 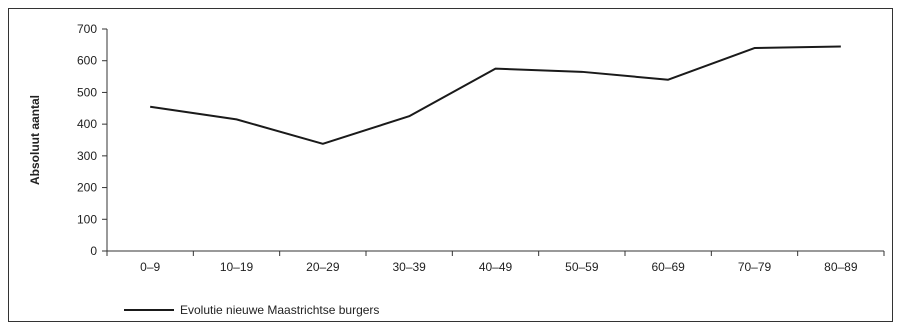 I want to click on y-tick-label: 400, so click(x=87, y=124).